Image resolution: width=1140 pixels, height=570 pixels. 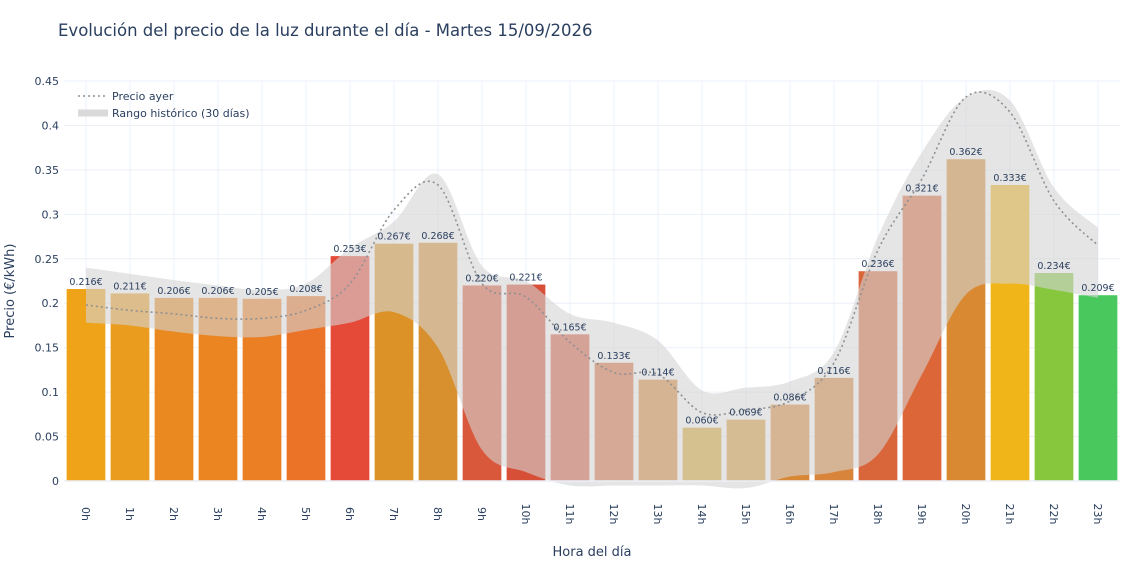 I want to click on y-tick-label: 0.15, so click(x=47, y=348).